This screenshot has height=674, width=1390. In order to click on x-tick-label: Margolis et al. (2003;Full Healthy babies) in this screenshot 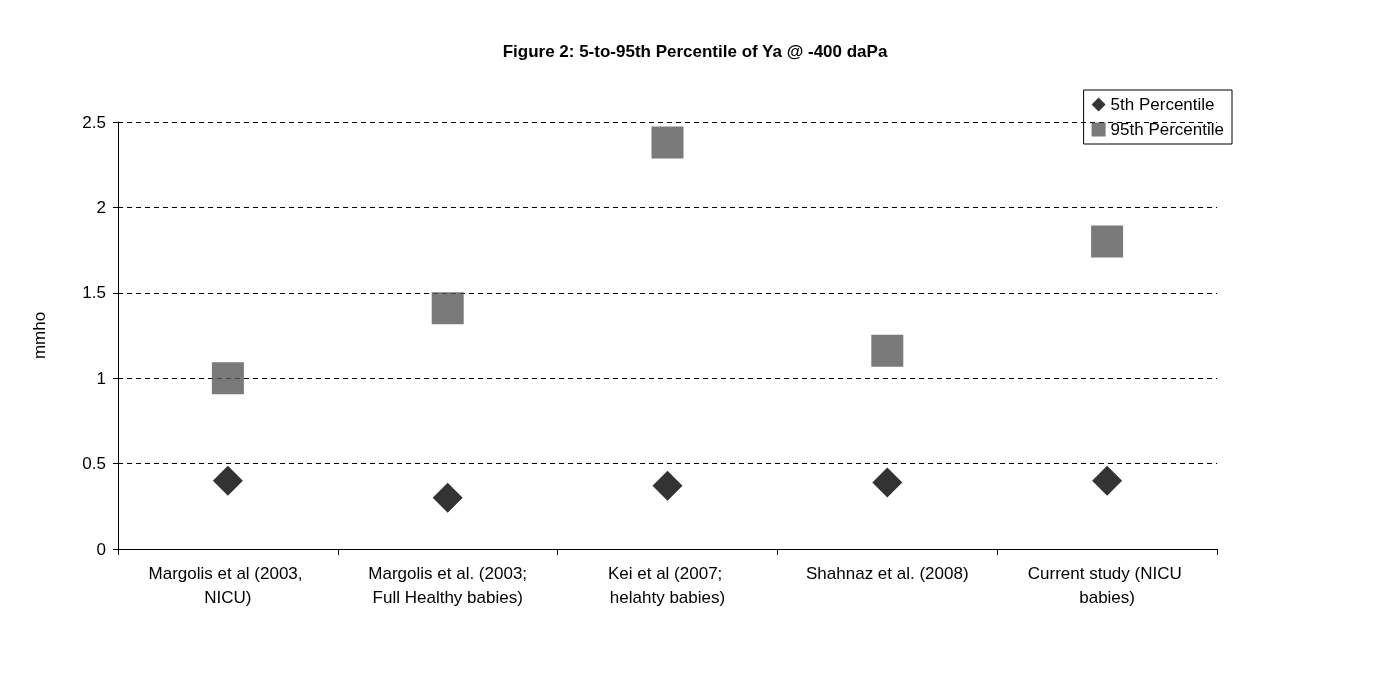, I will do `click(448, 585)`.